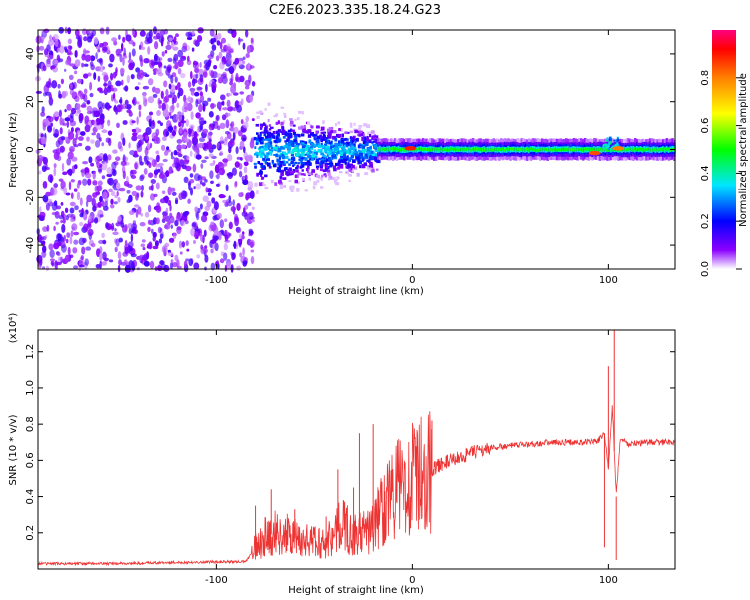 The height and width of the screenshot is (600, 750). What do you see at coordinates (356, 291) in the screenshot?
I see `spectrogram-x-label: Height of straight line (km)` at bounding box center [356, 291].